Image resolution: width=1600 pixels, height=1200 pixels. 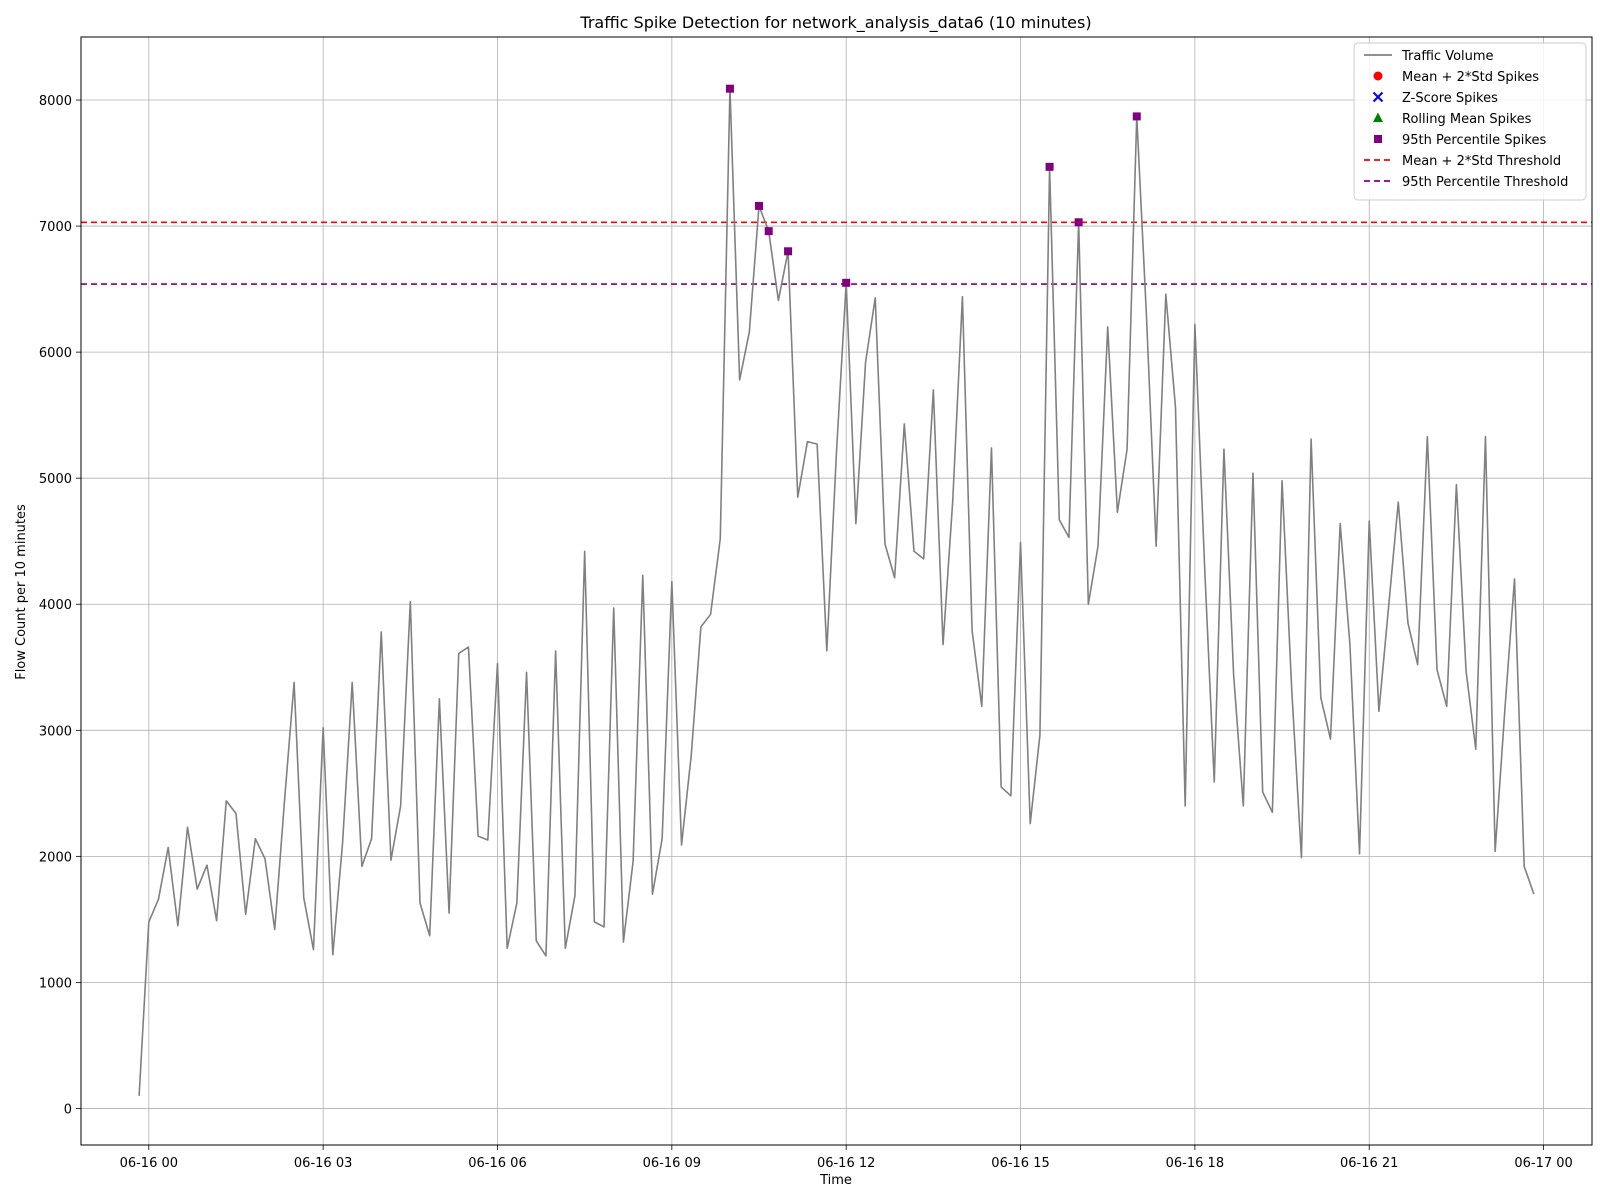 I want to click on legend-label: Mean + 2*Std Threshold, so click(x=1481, y=161).